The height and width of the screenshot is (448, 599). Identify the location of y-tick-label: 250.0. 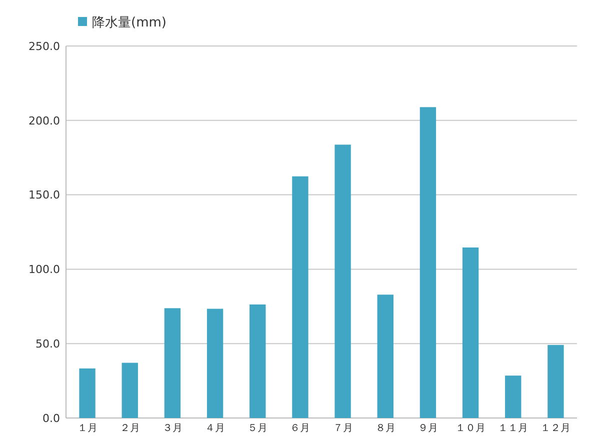
(44, 46).